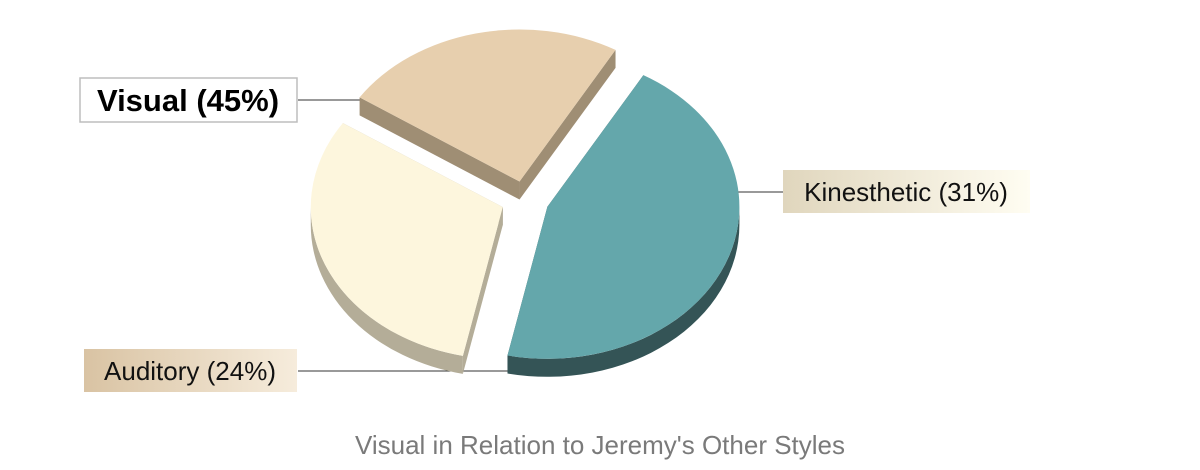  I want to click on slice-label-kinesthetic-text: Kinesthetic (31%), so click(906, 192).